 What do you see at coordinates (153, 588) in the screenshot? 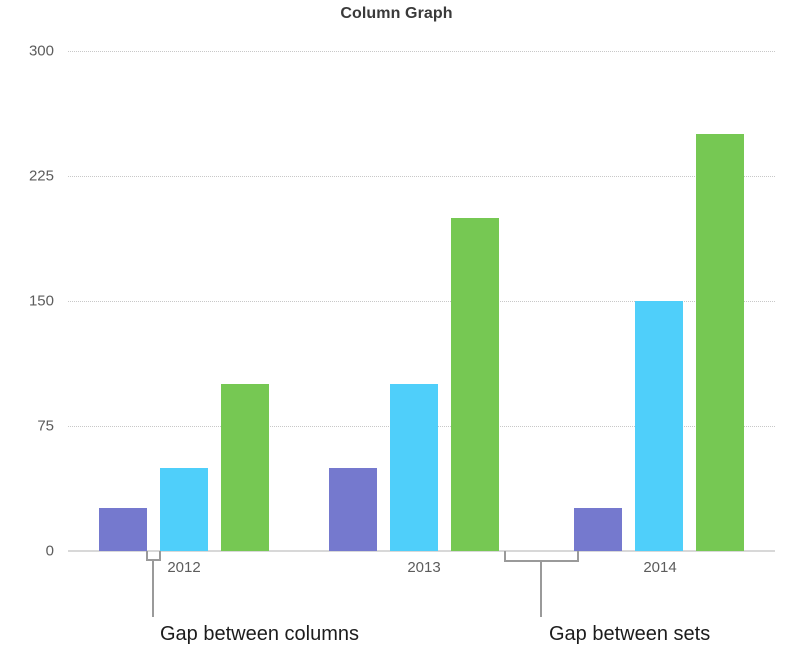
I see `gap-between-columns-leader-line` at bounding box center [153, 588].